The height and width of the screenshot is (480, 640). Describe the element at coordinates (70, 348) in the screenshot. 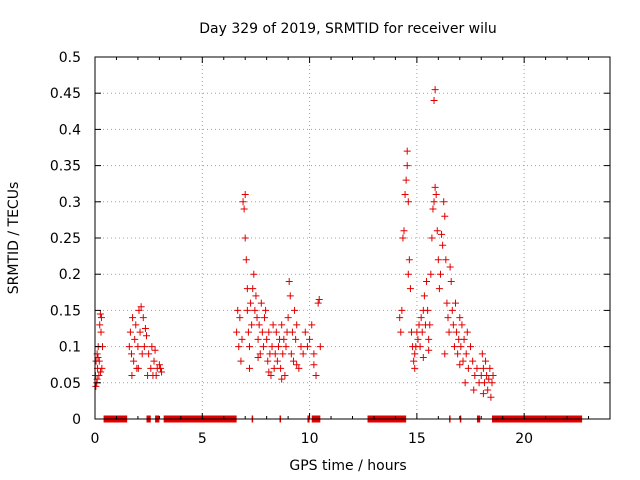

I see `y-tick-label: 0.1` at that location.